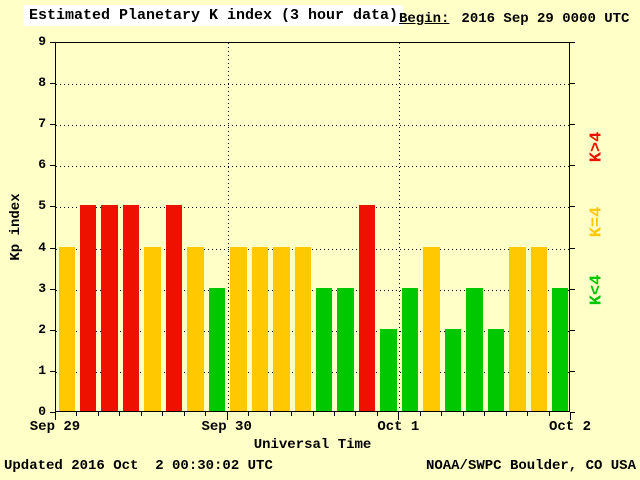 This screenshot has height=480, width=640. What do you see at coordinates (138, 466) in the screenshot?
I see `updated-timestamp: Updated 2016 Oct 2 00:30:02 UTC` at bounding box center [138, 466].